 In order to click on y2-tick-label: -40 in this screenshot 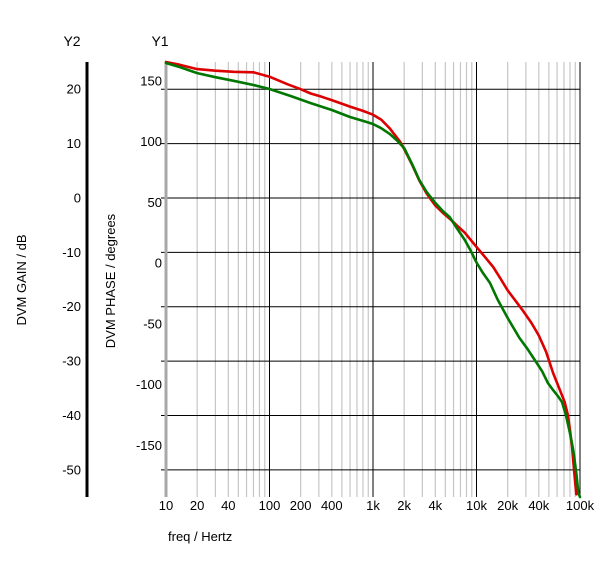, I will do `click(71, 415)`.